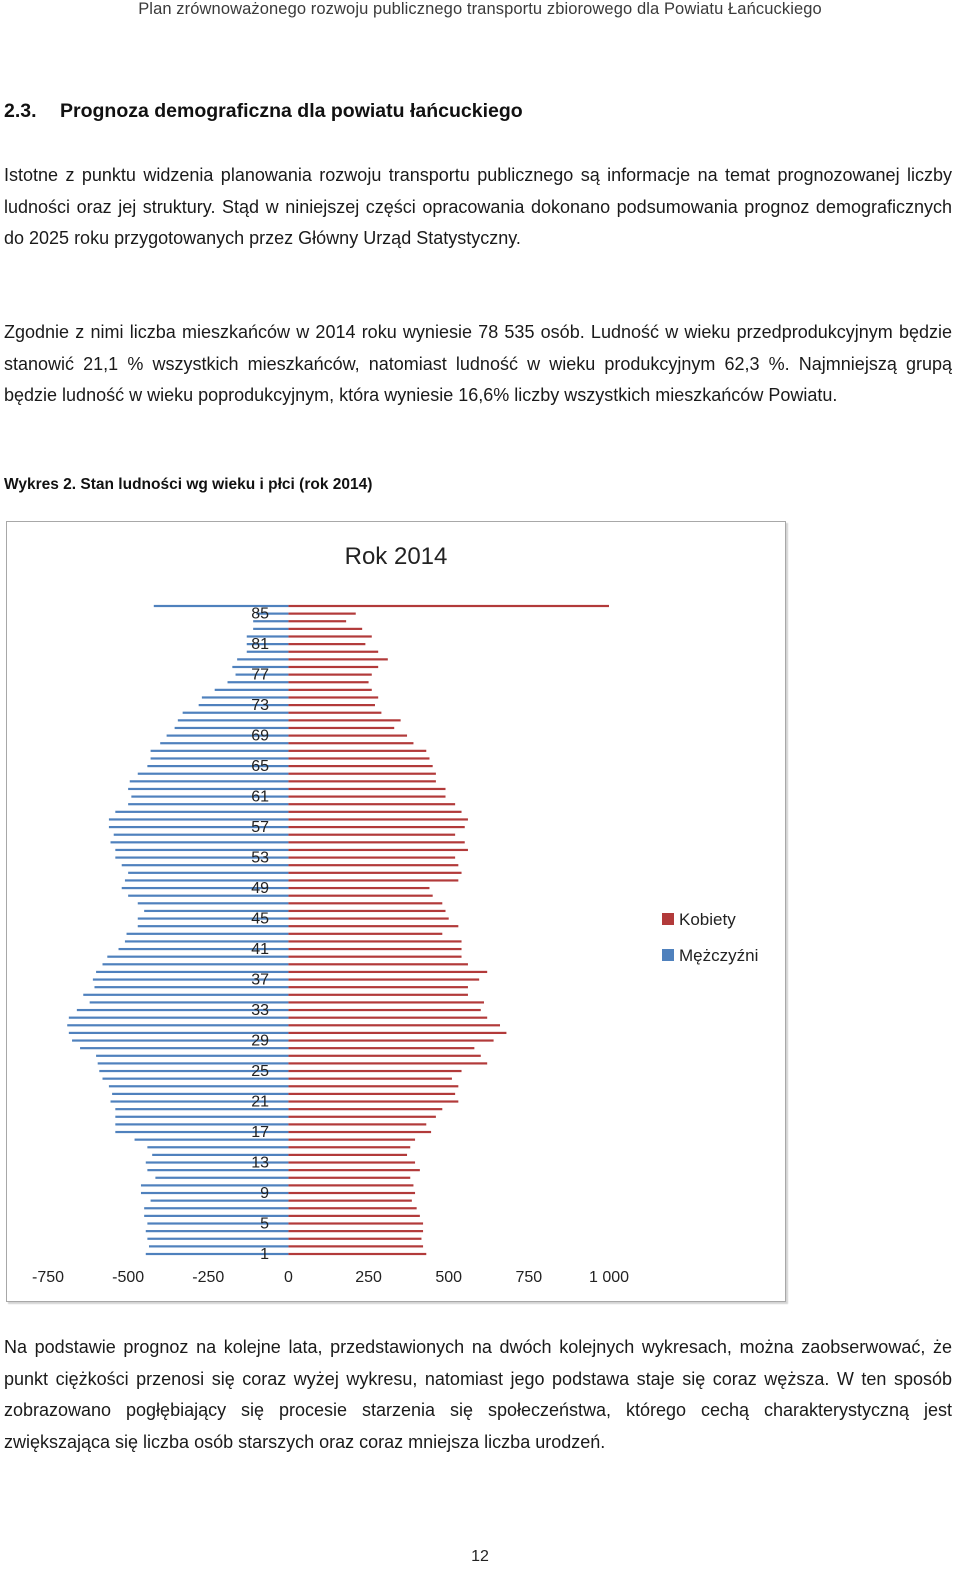  I want to click on age-tick-label: 73, so click(260, 705).